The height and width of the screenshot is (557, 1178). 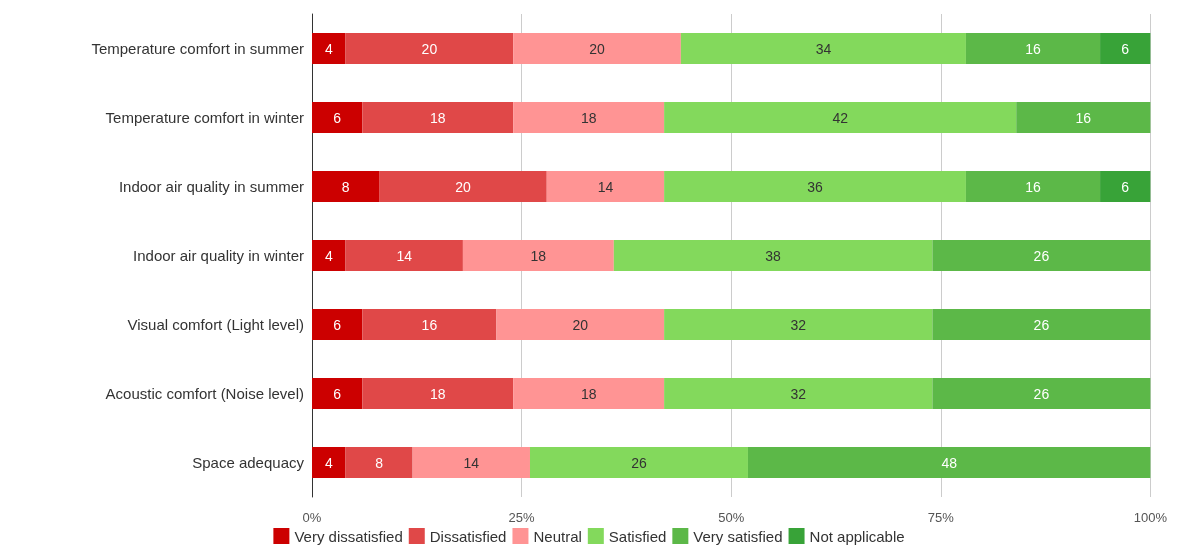 I want to click on y-tick-label: Temperature comfort in winter, so click(x=204, y=117).